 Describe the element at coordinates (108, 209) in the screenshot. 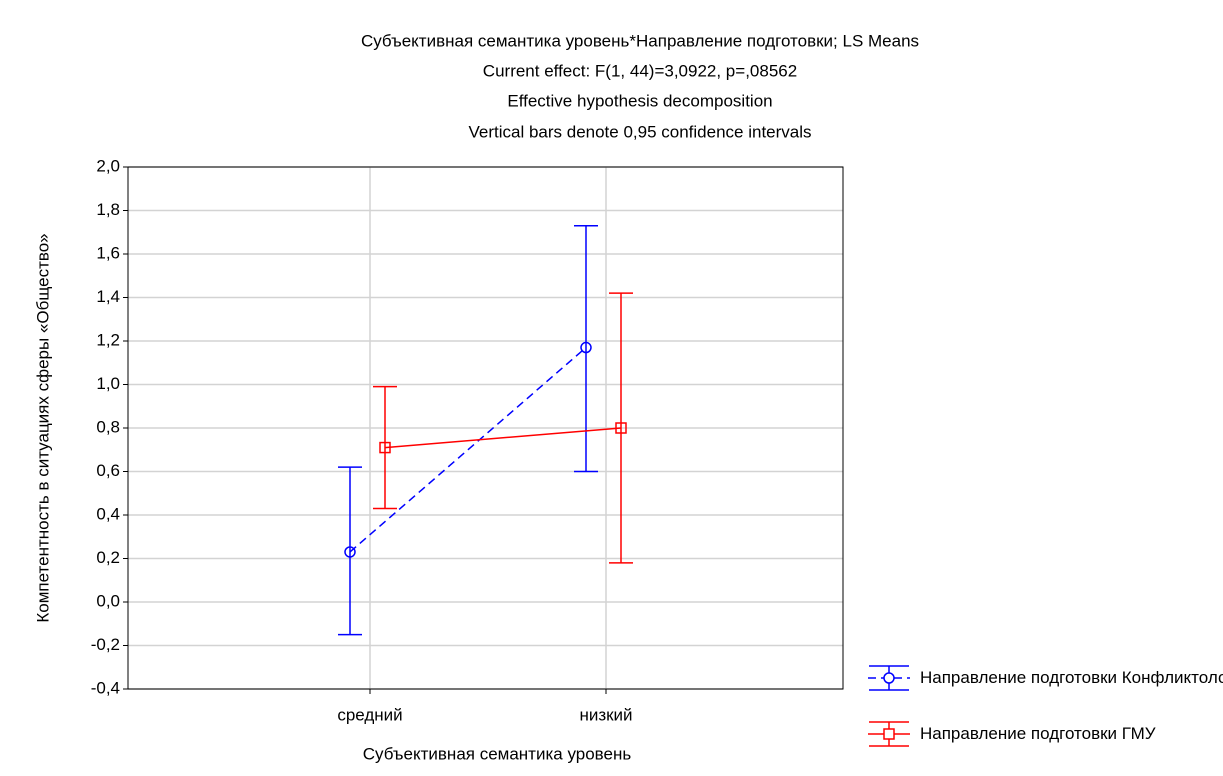

I see `y-tick-label: 1,8` at that location.